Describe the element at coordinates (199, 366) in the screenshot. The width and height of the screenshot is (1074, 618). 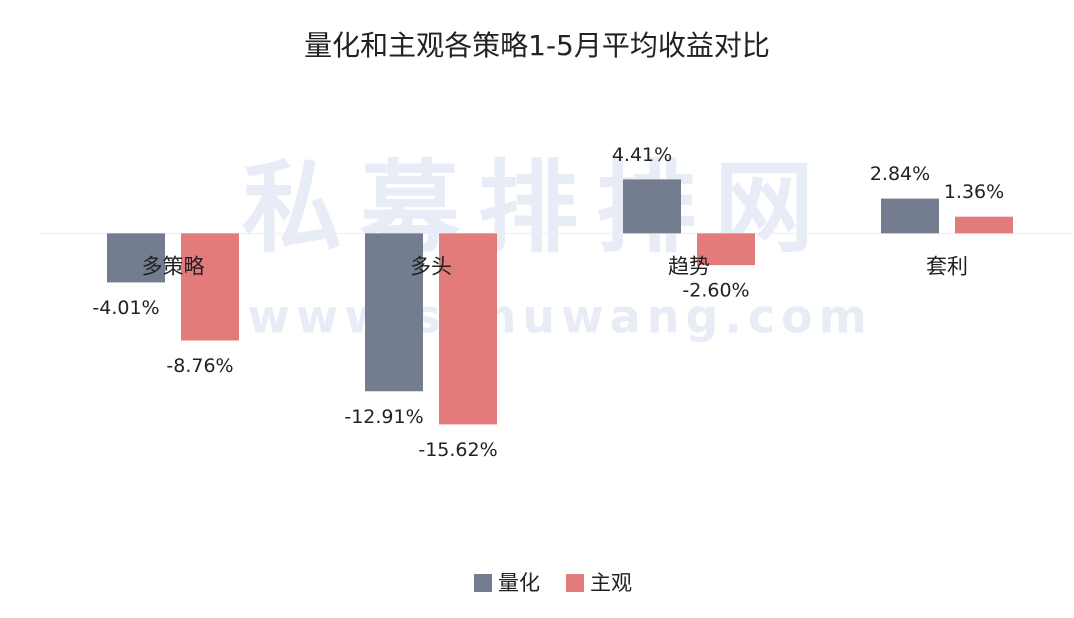
I see `value-label: -8.76%` at that location.